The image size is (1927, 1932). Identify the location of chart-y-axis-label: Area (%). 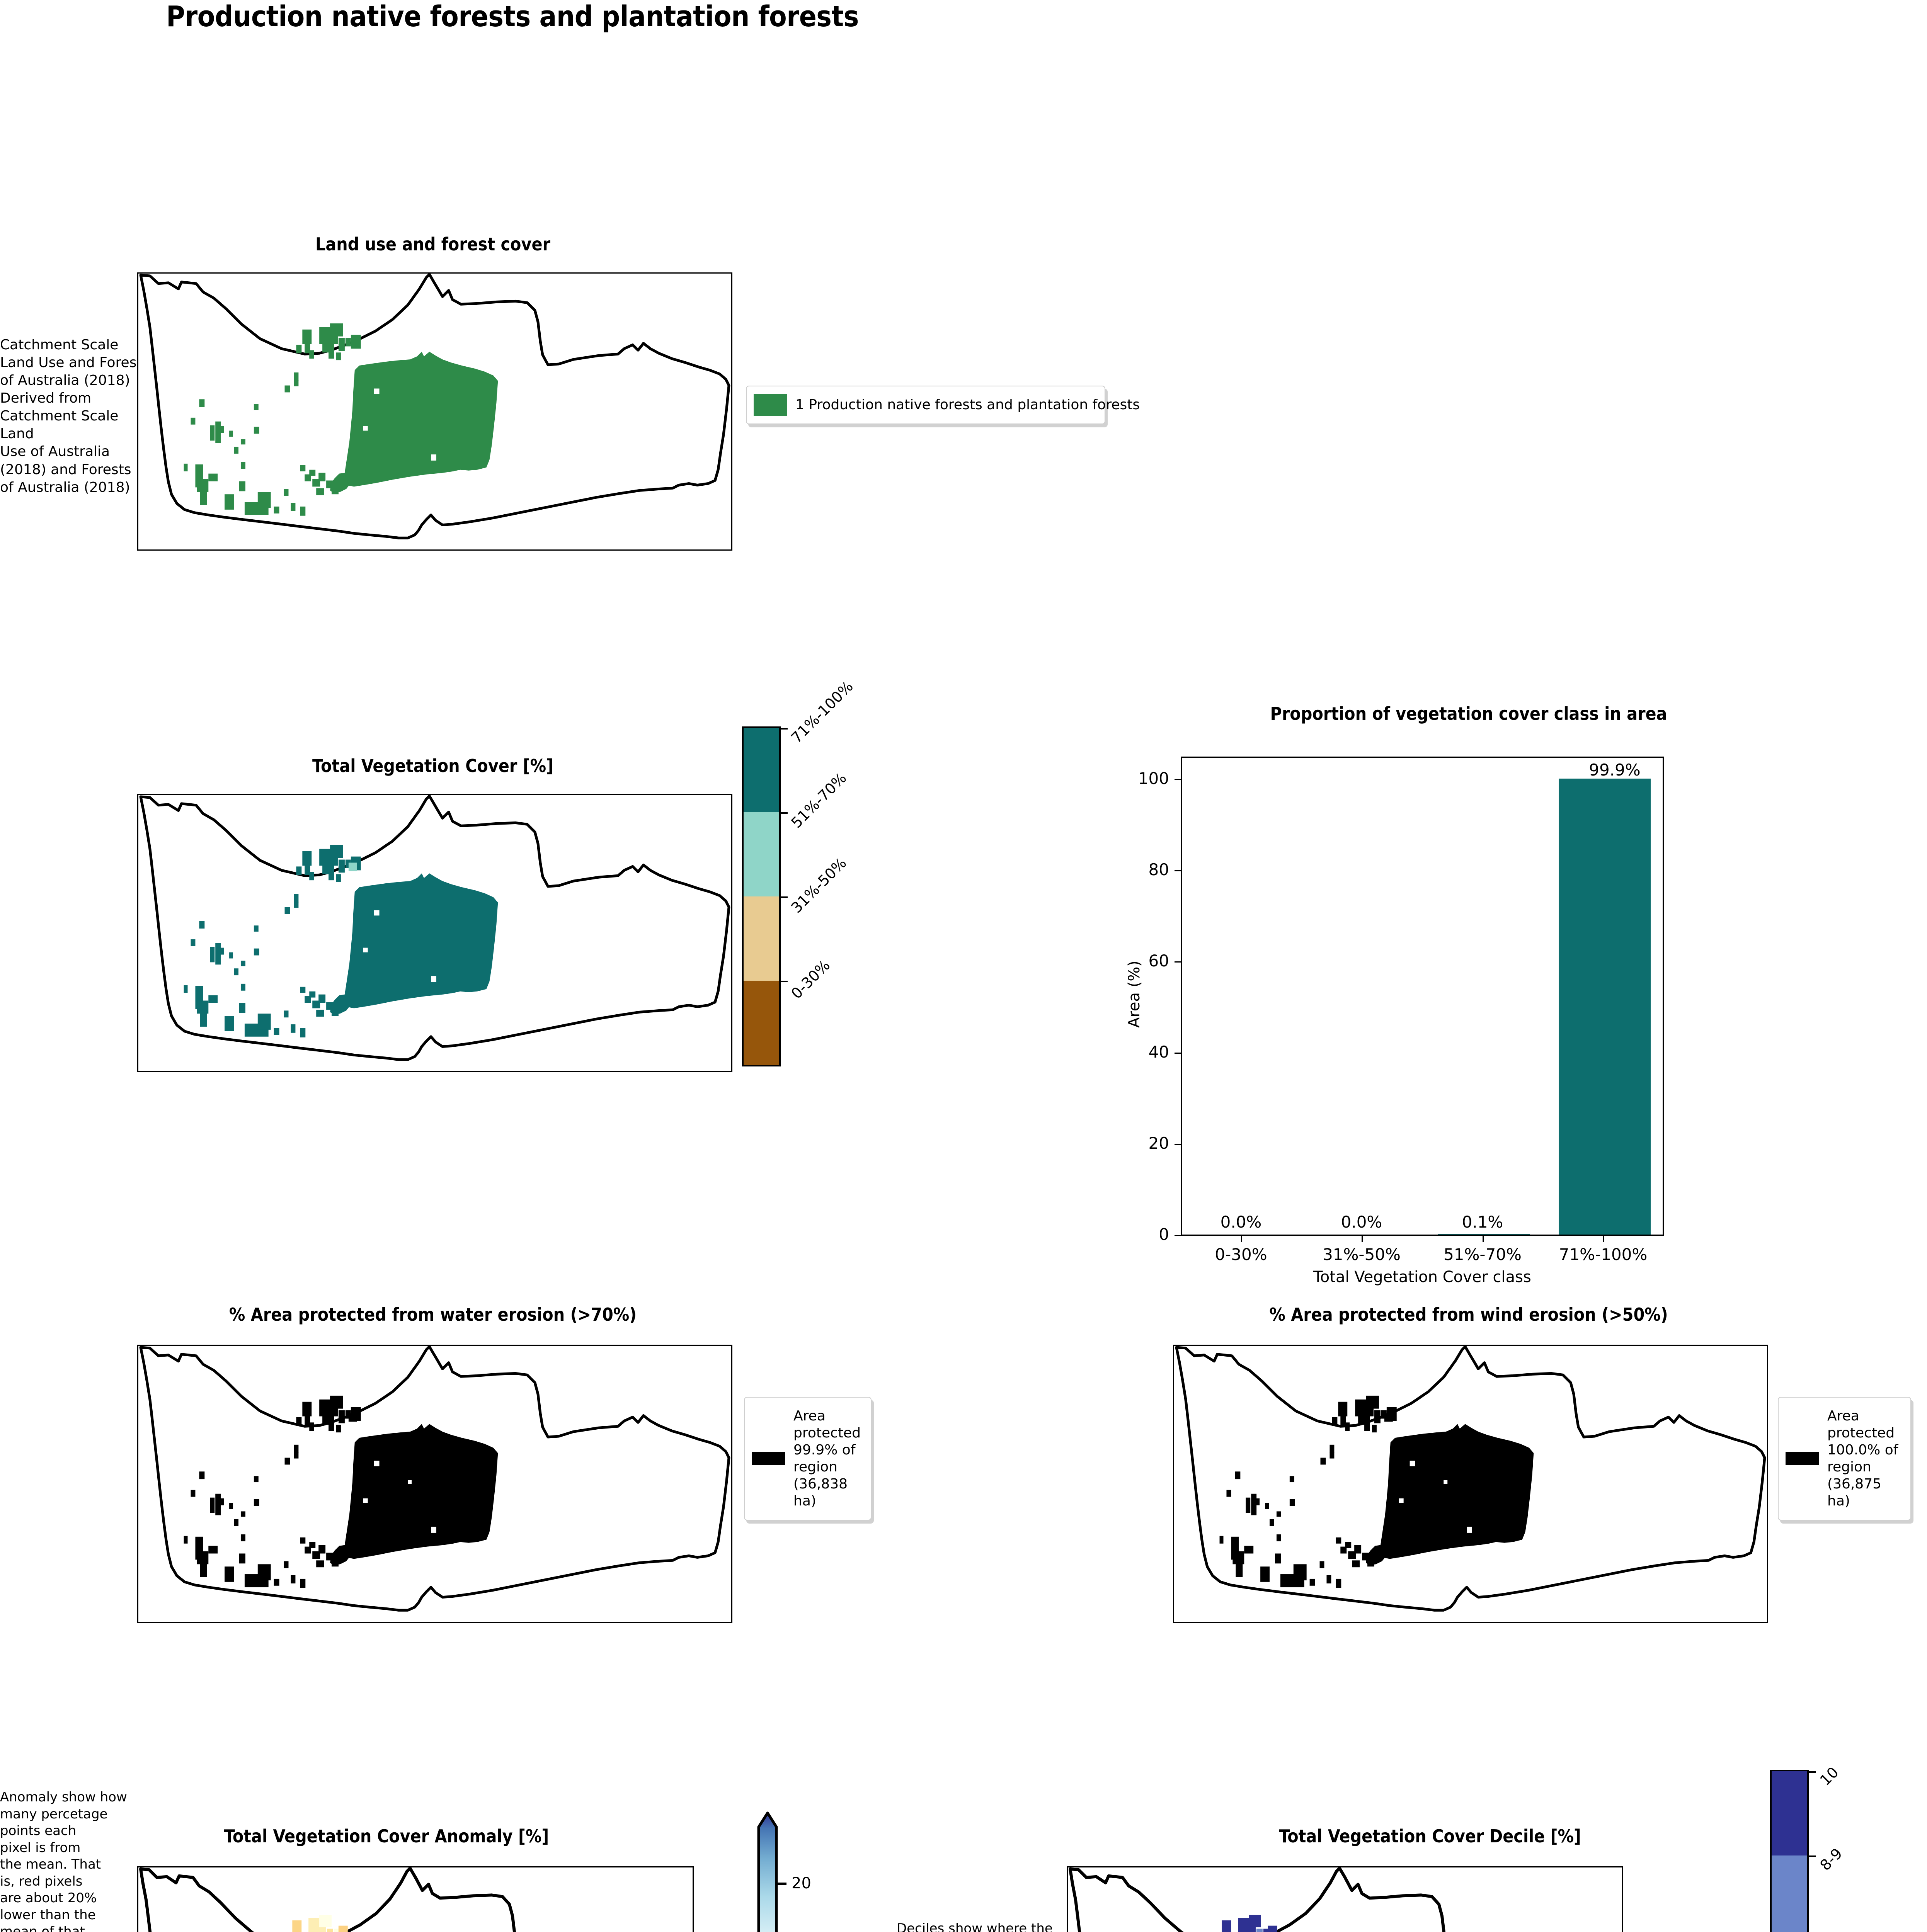
(1134, 994).